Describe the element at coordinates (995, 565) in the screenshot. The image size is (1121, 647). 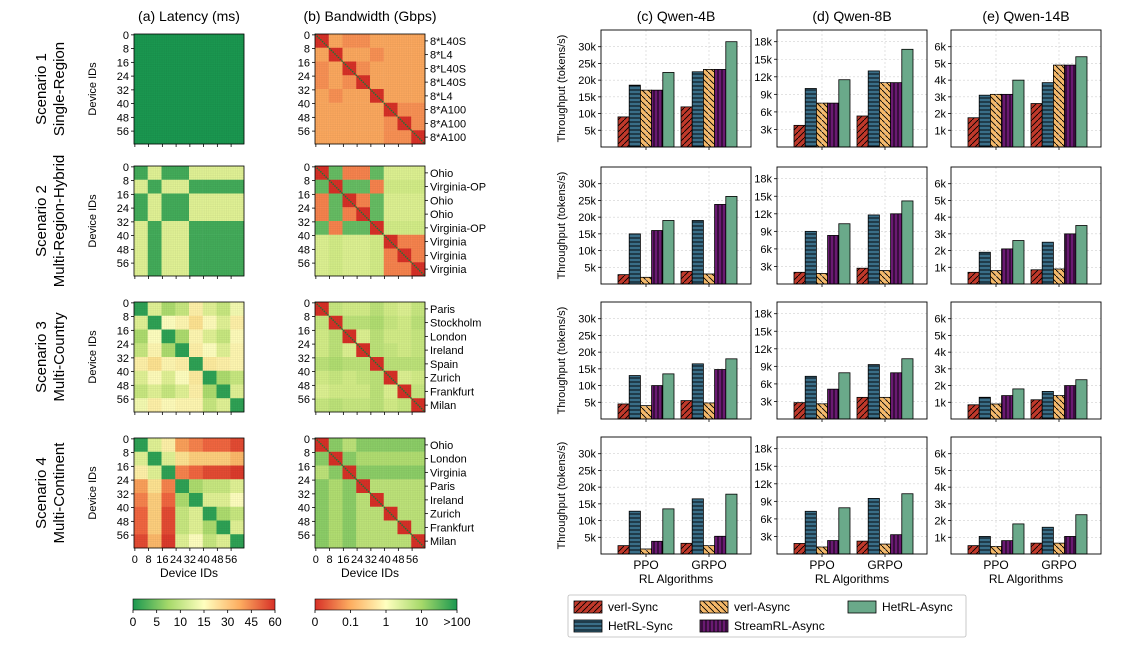
I see `x-tick-label: PPO` at that location.